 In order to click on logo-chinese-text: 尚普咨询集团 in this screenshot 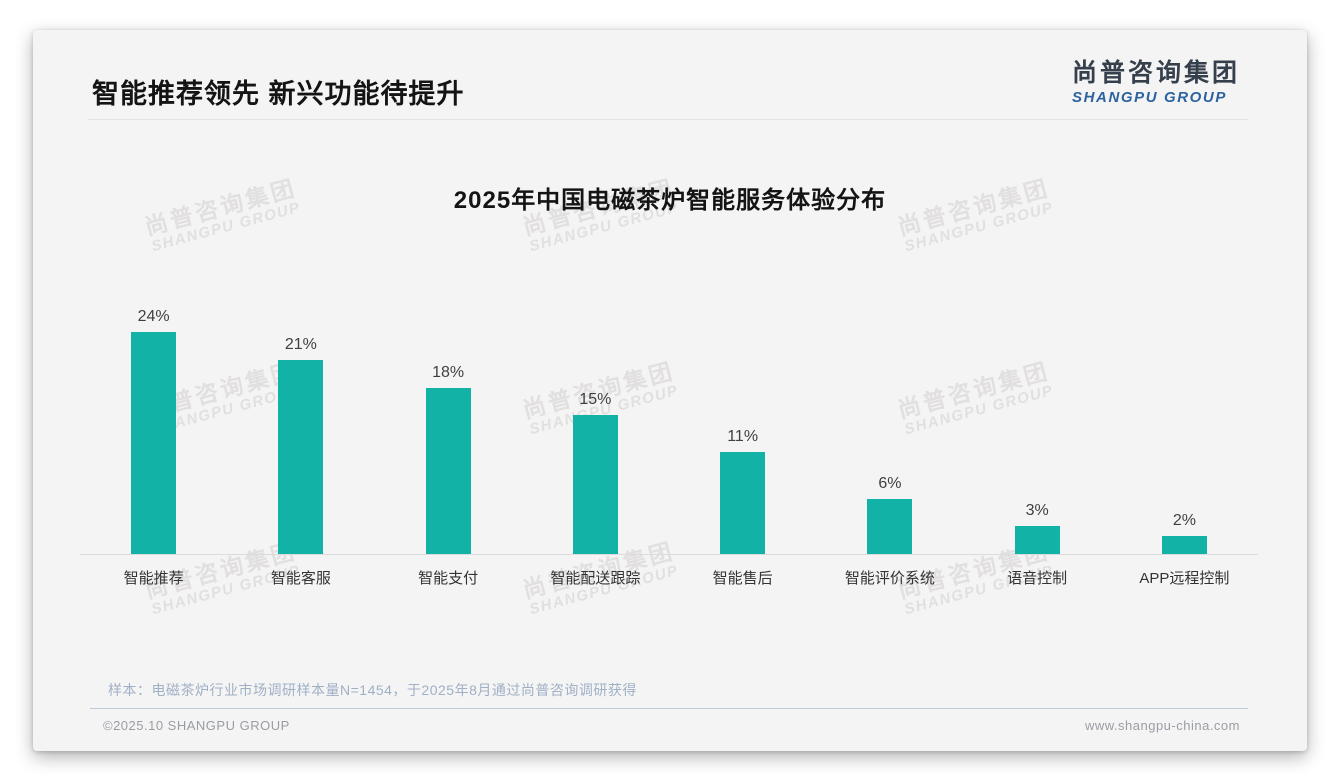, I will do `click(1155, 73)`.